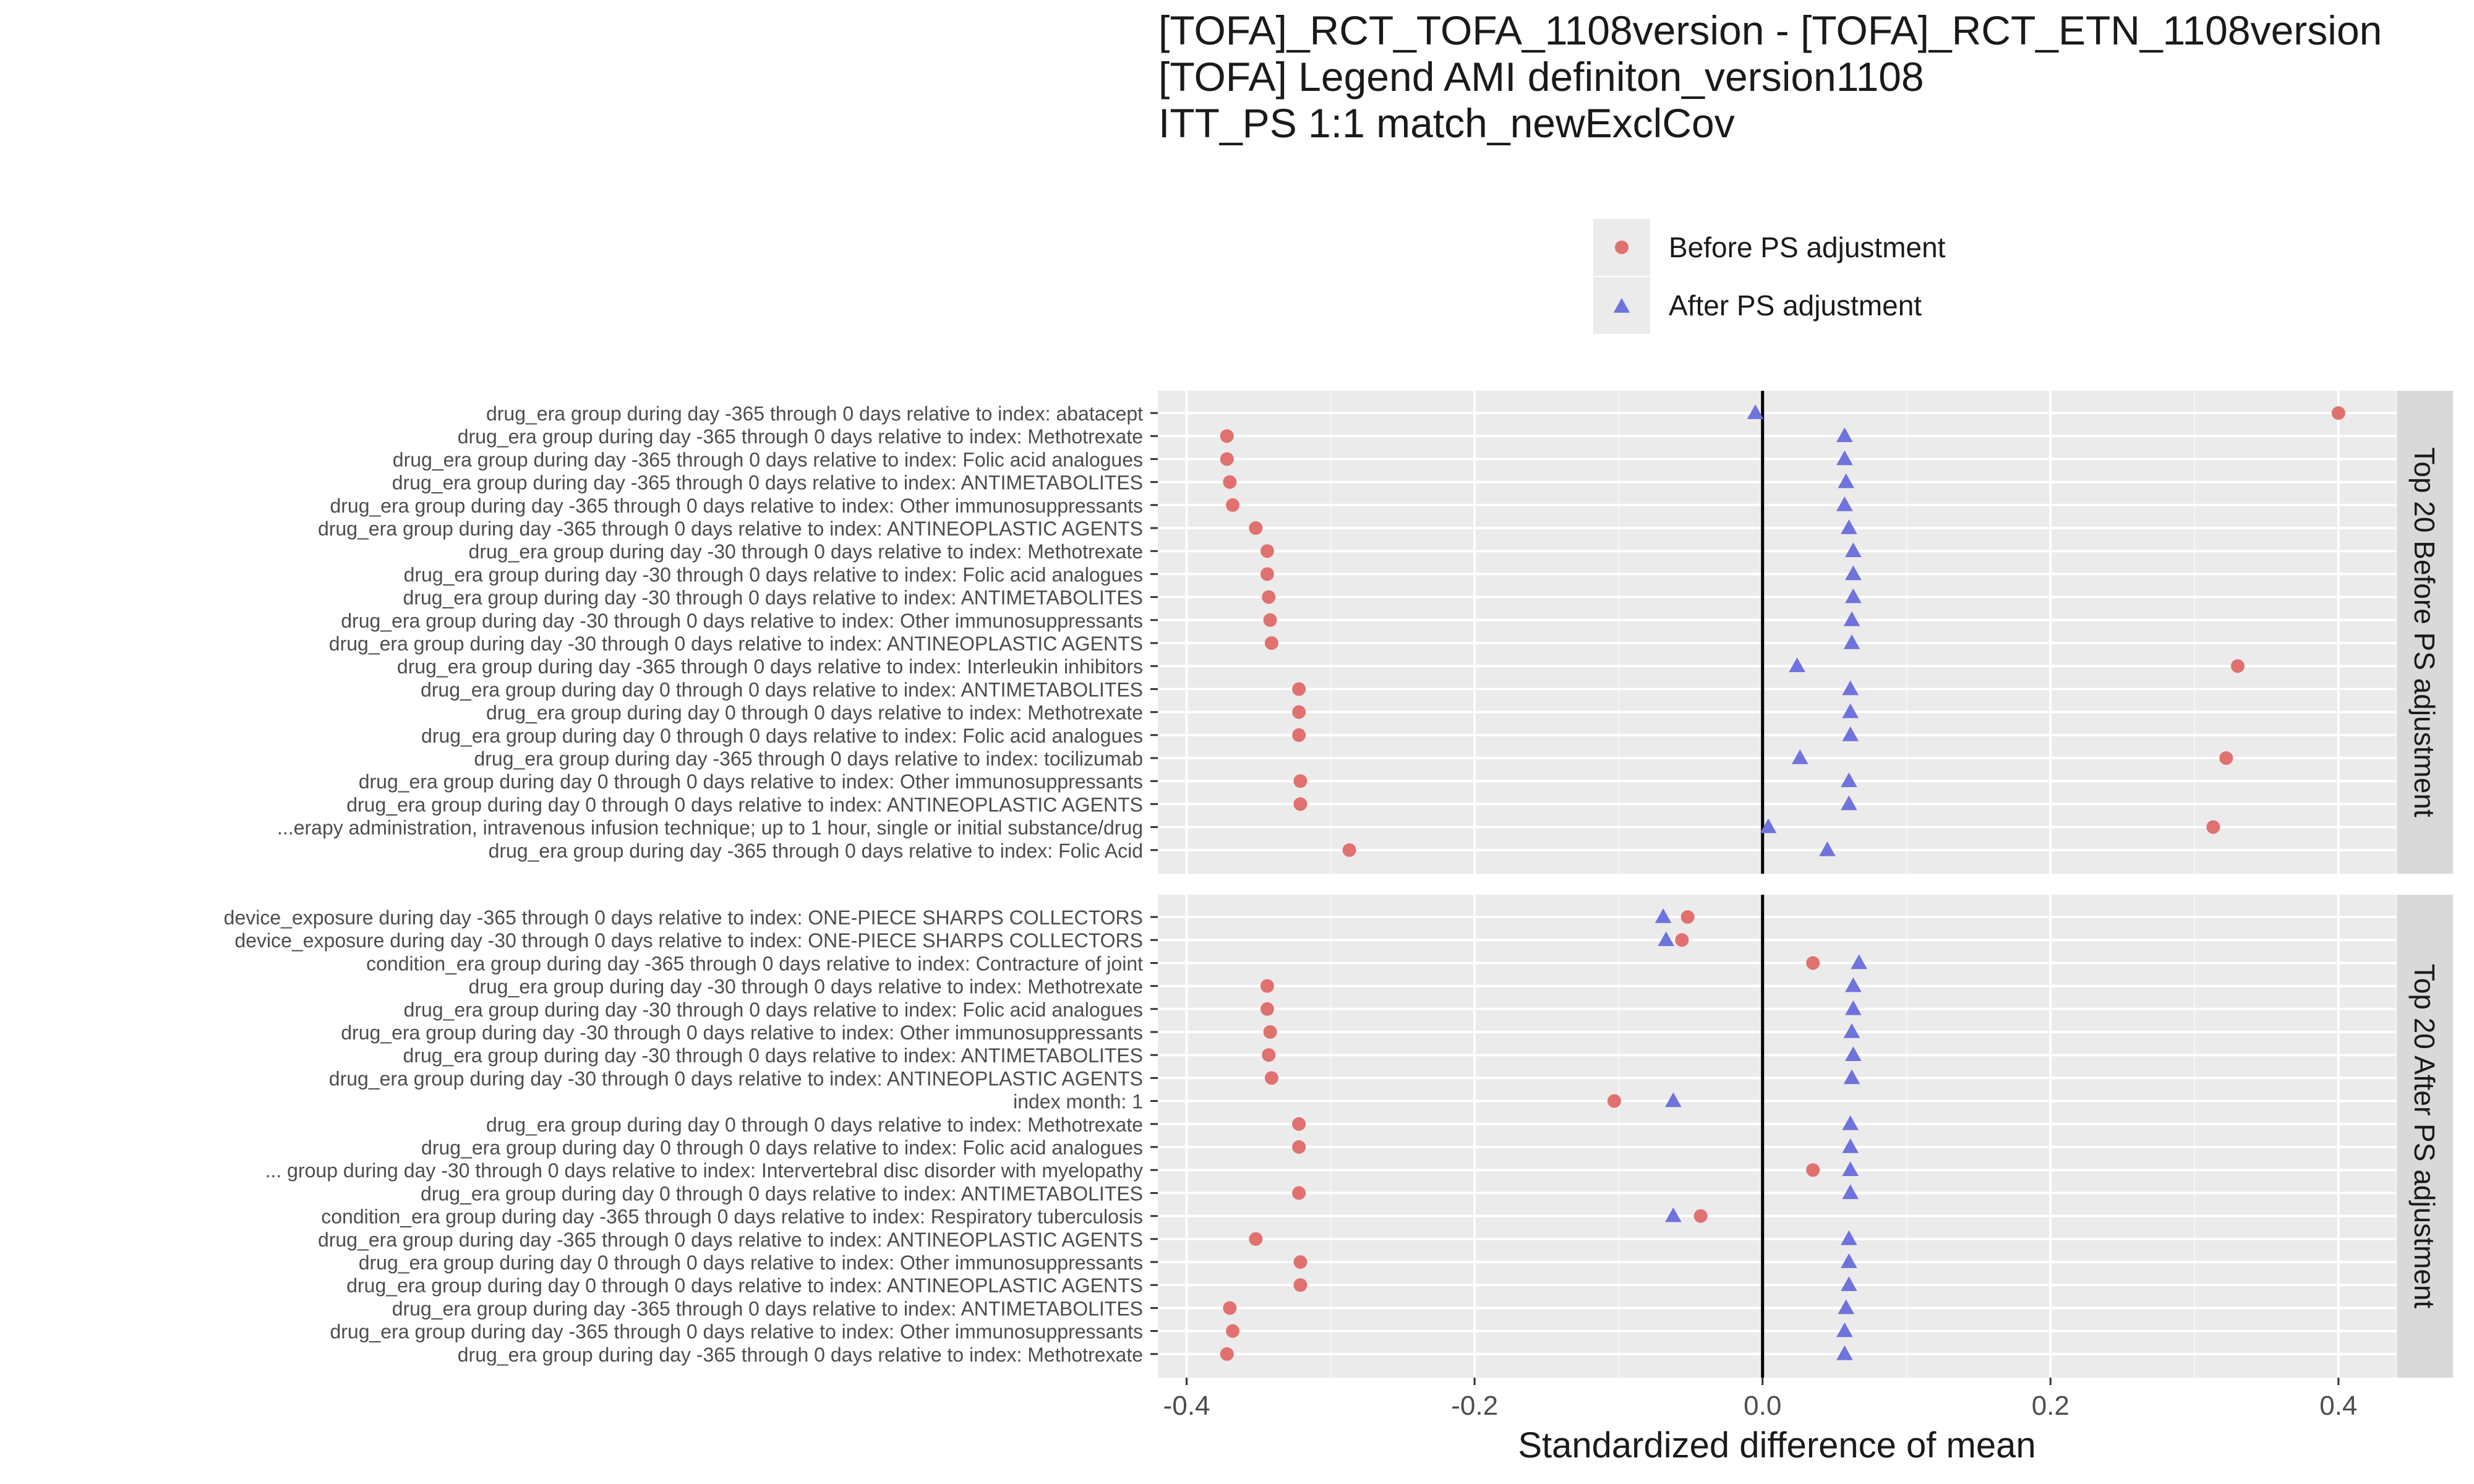  What do you see at coordinates (1622, 247) in the screenshot?
I see `legend-circle-icon` at bounding box center [1622, 247].